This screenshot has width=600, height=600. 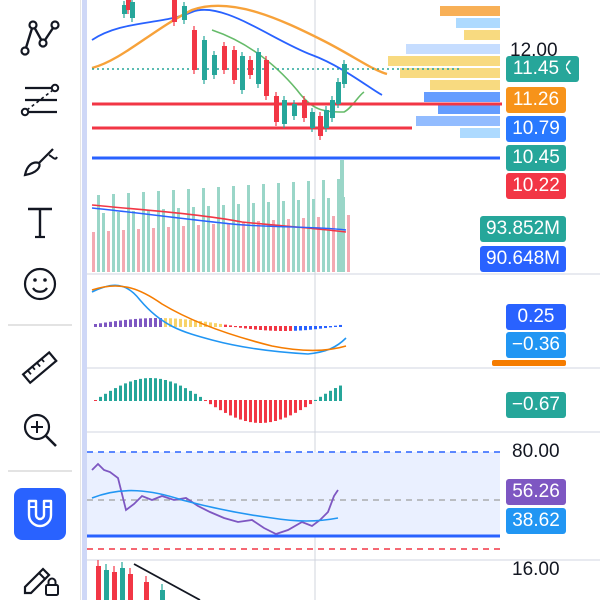 I want to click on volume-ma-tag: 90.648M, so click(x=523, y=259).